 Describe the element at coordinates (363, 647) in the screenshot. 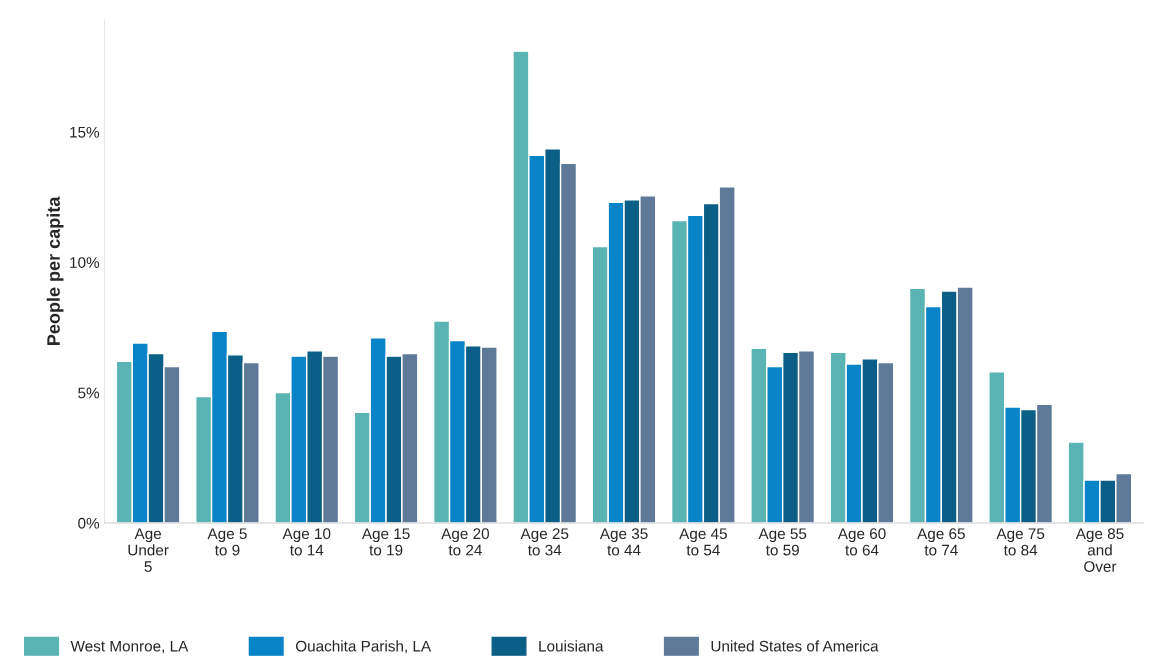

I see `legend-label: Ouachita Parish, LA` at that location.